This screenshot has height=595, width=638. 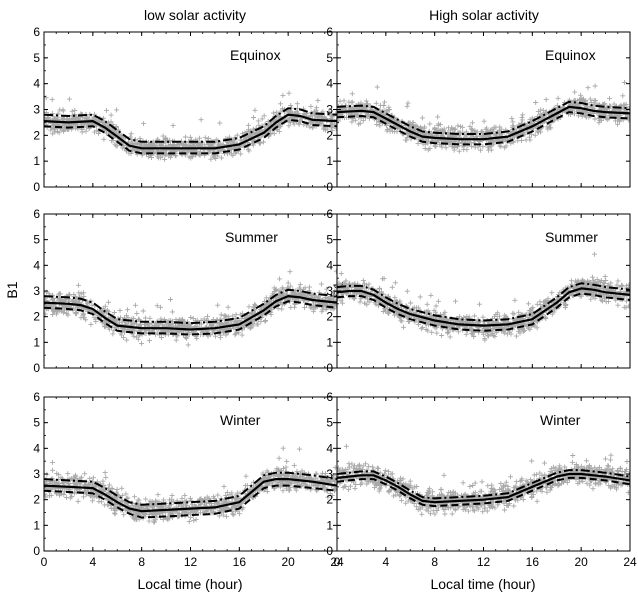 I want to click on panel-high-equinox: 0 1 2 3 4 5 6 Equinox, so click(x=478, y=109).